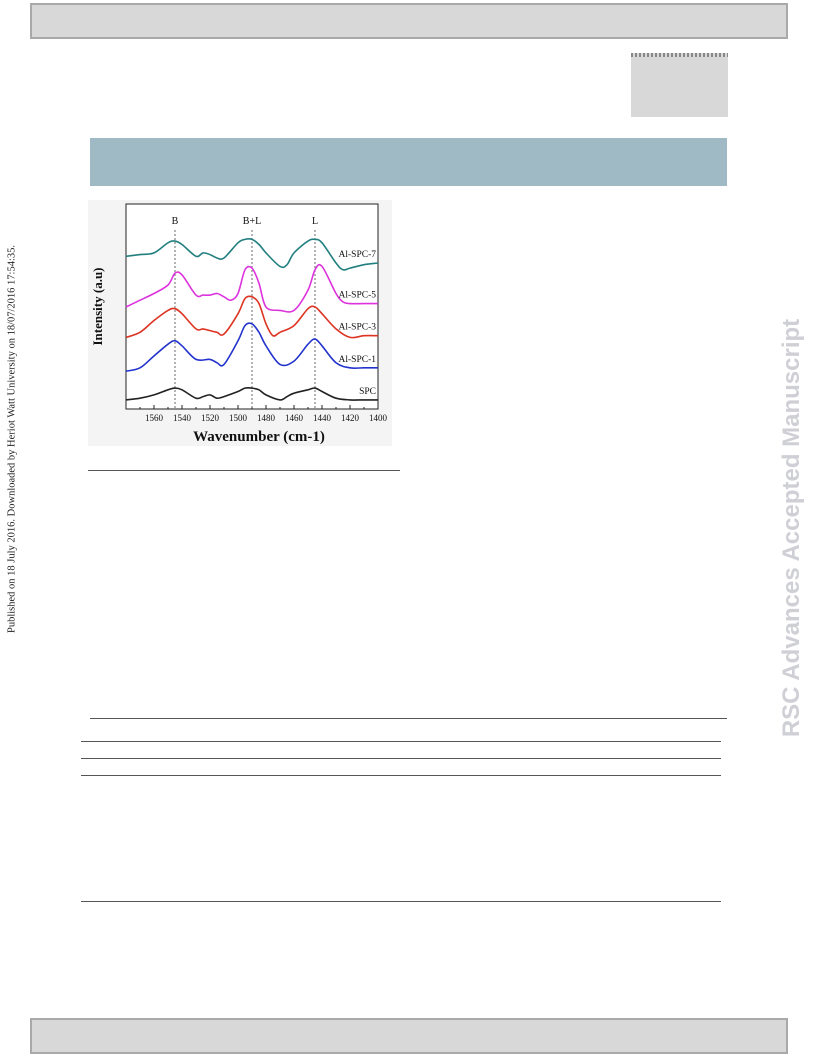  What do you see at coordinates (409, 1036) in the screenshot?
I see `page-footer-bar` at bounding box center [409, 1036].